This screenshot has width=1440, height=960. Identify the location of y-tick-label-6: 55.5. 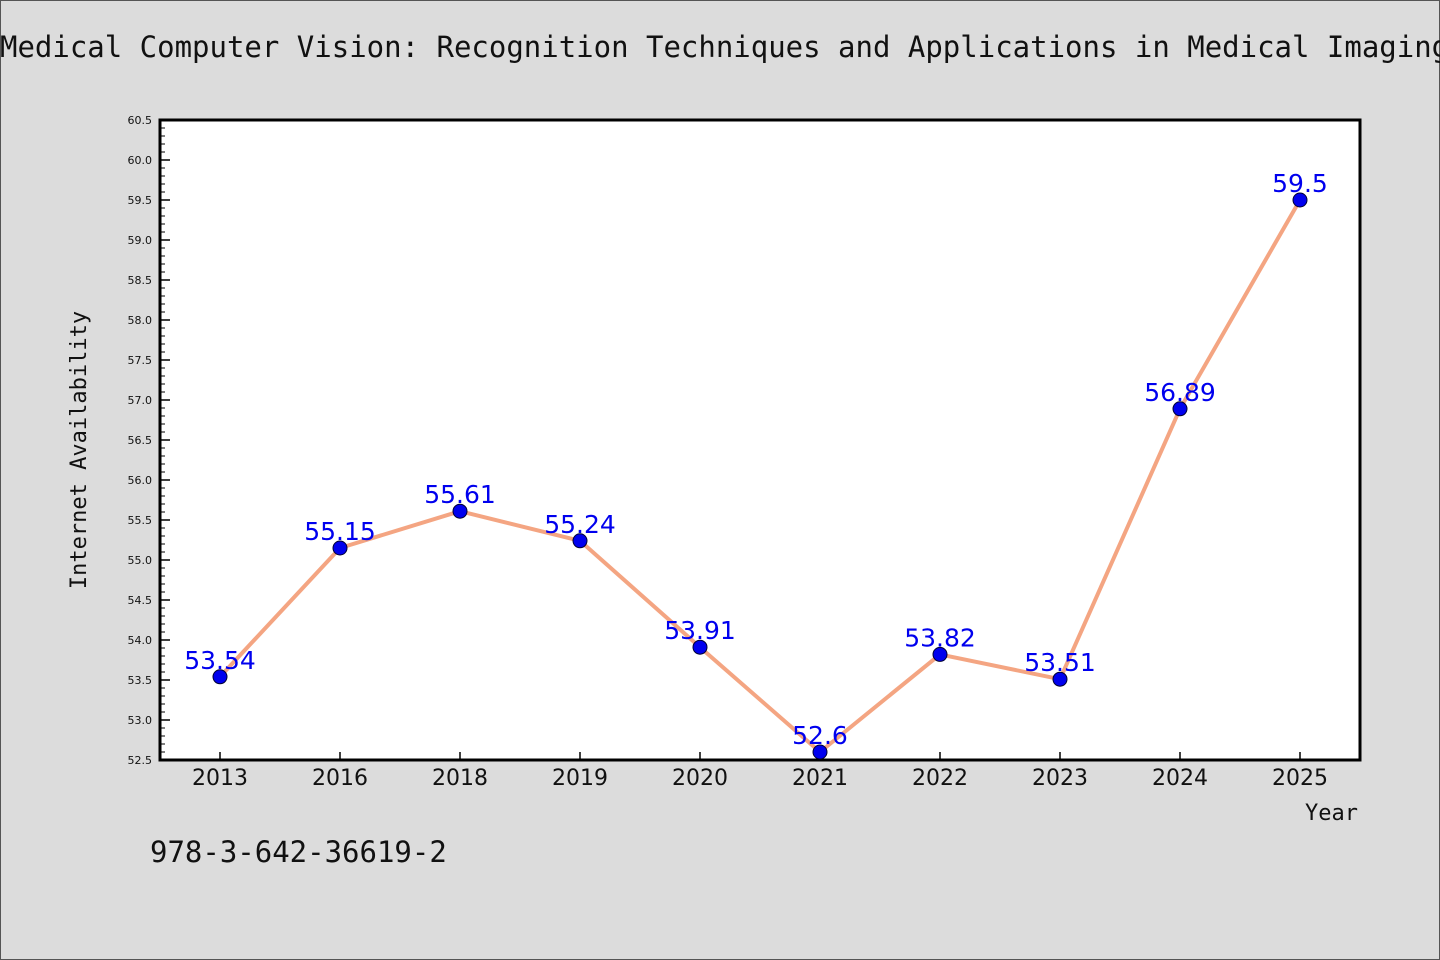
(140, 520).